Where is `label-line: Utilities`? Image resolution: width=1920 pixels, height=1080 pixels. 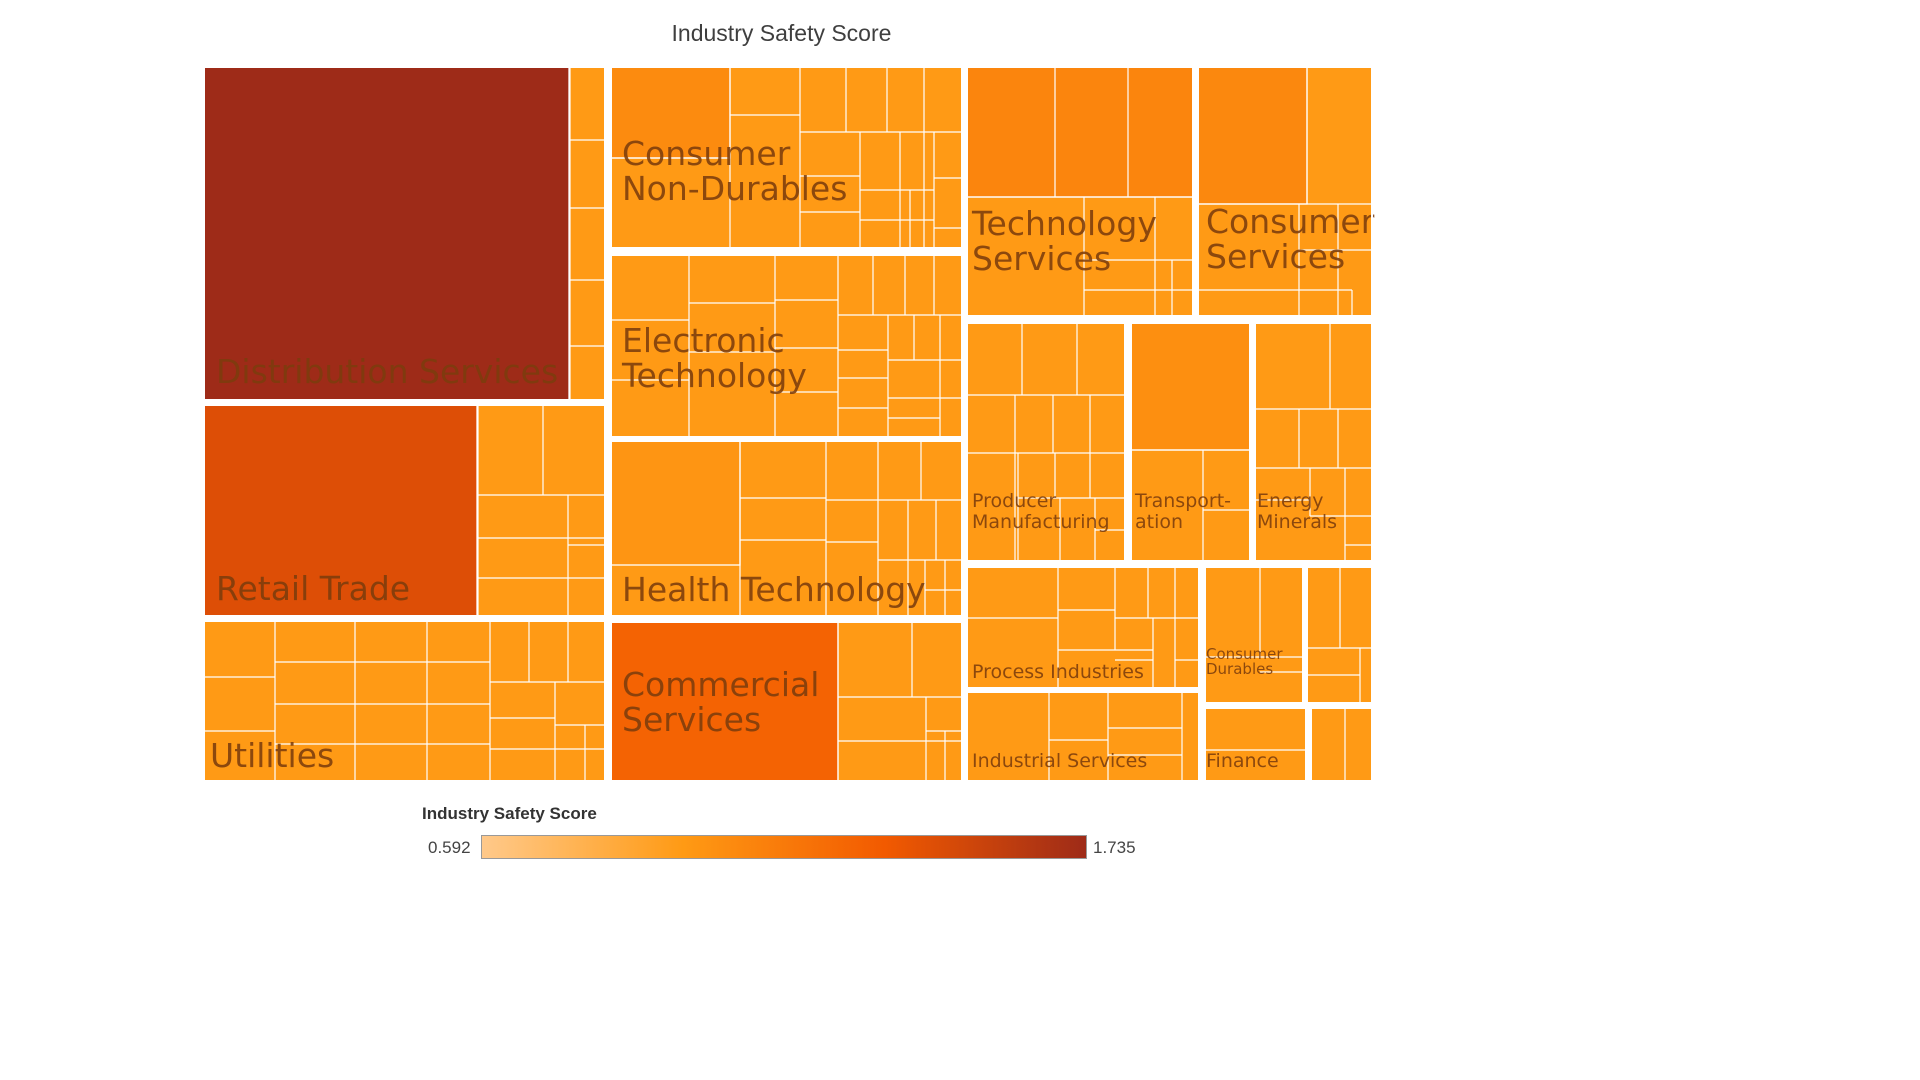 label-line: Utilities is located at coordinates (272, 755).